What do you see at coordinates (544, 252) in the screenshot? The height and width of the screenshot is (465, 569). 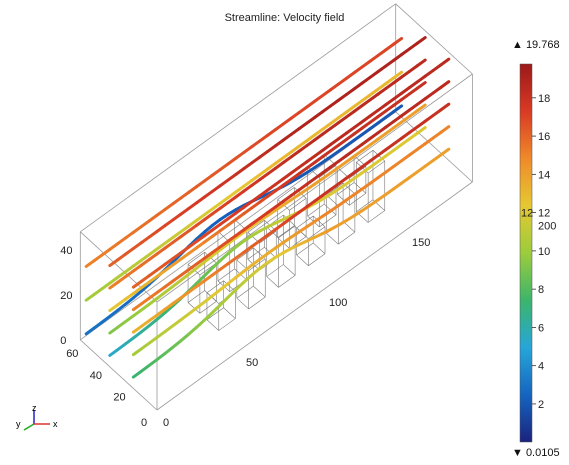 I see `colorbar-tick-label: 10` at bounding box center [544, 252].